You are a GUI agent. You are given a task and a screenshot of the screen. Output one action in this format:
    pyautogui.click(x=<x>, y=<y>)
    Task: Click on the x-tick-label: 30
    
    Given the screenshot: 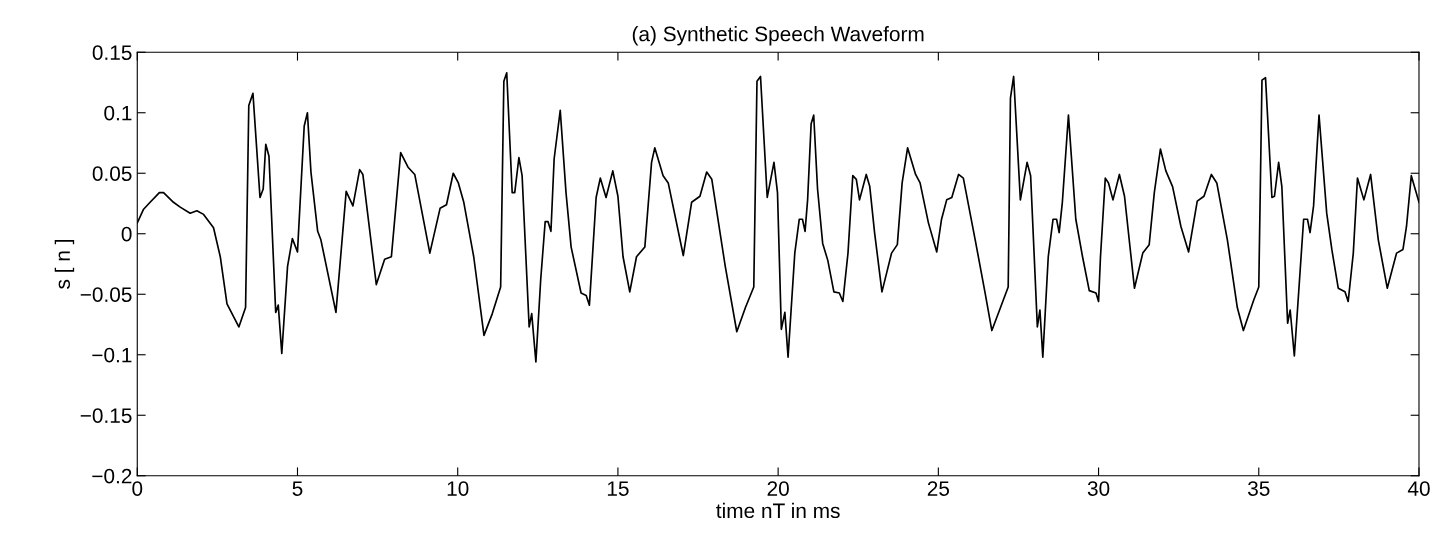 What is the action you would take?
    pyautogui.click(x=1098, y=488)
    